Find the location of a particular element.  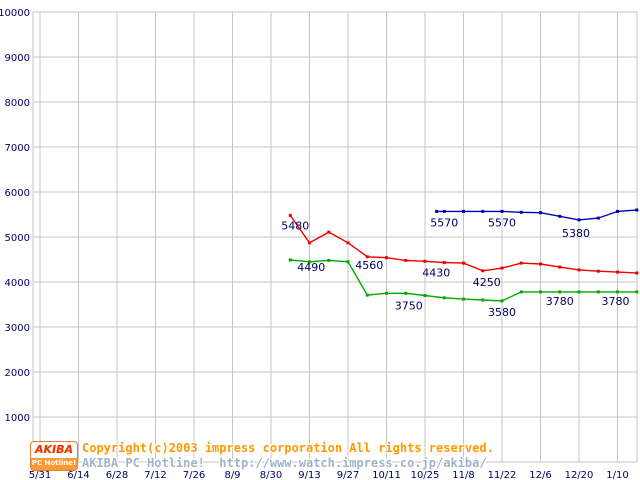

svg-text: 9/13 is located at coordinates (309, 475).